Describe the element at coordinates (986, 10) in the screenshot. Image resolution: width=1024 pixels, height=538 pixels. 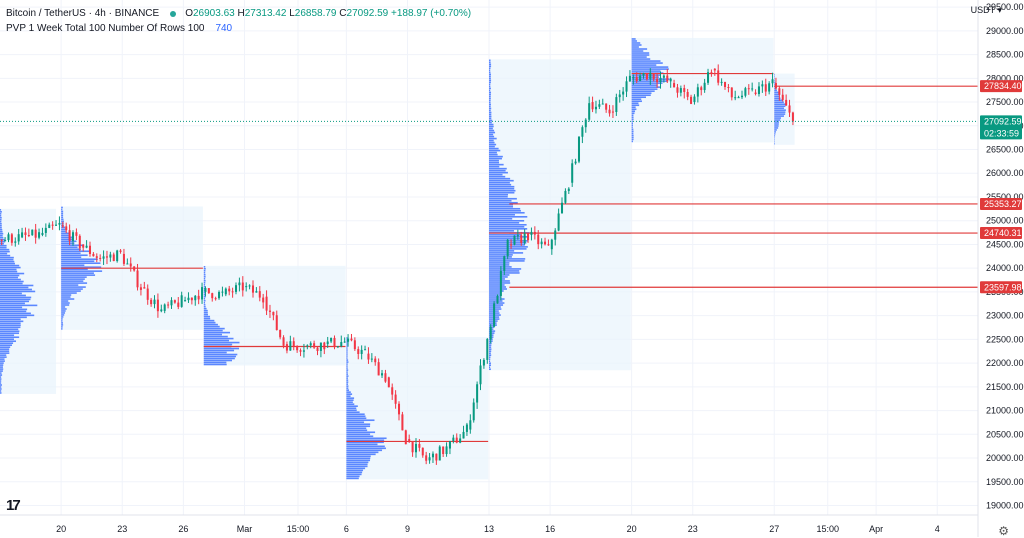
I see `currency-selector: USDT ▾` at that location.